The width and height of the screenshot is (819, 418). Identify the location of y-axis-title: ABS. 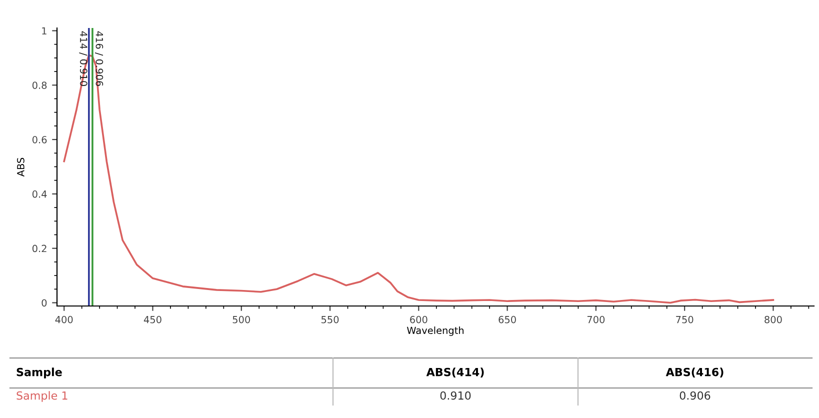
(20, 167).